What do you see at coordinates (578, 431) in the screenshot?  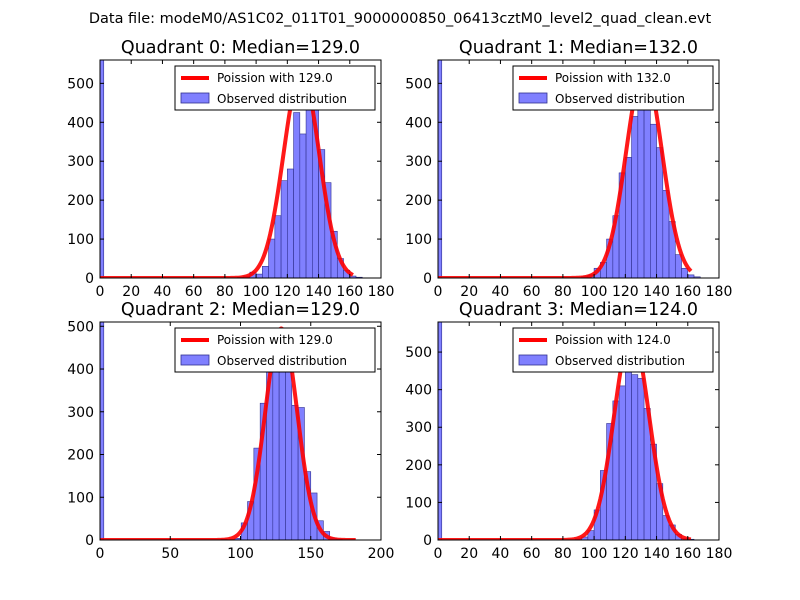 I see `quadrant-3-axes-frame` at bounding box center [578, 431].